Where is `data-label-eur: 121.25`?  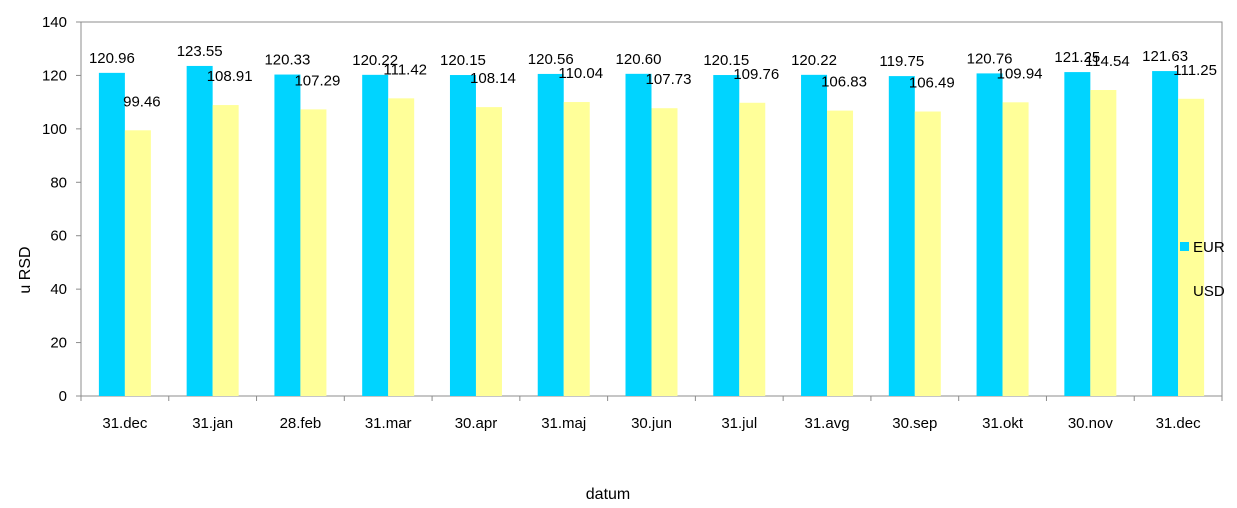 data-label-eur: 121.25 is located at coordinates (1077, 57).